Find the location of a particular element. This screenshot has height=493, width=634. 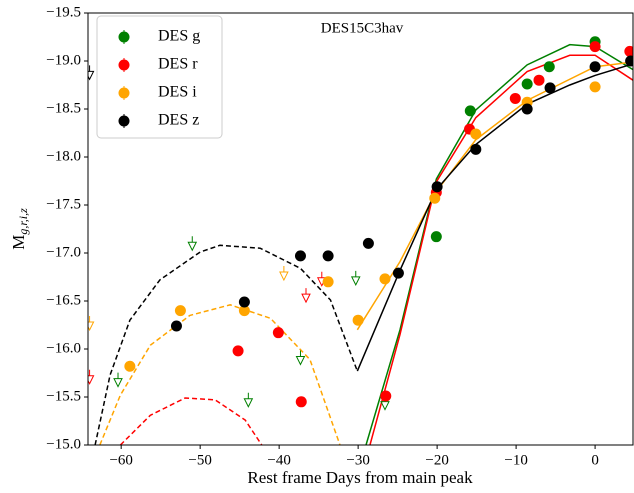

legend-label: DES i is located at coordinates (177, 92).